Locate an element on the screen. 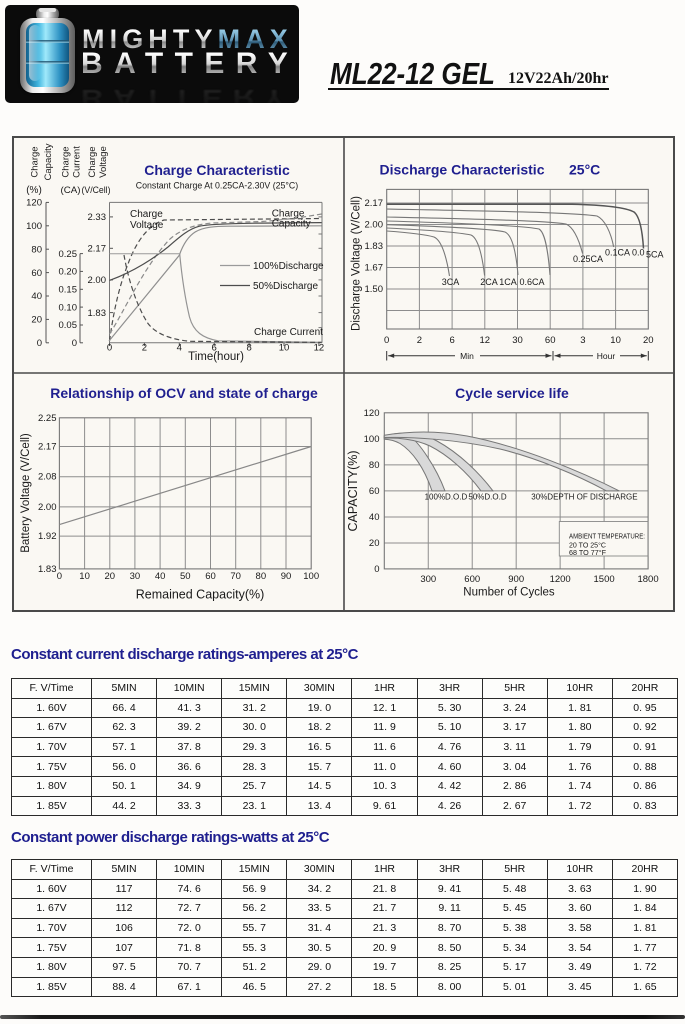  svg-text: 6 is located at coordinates (214, 348).